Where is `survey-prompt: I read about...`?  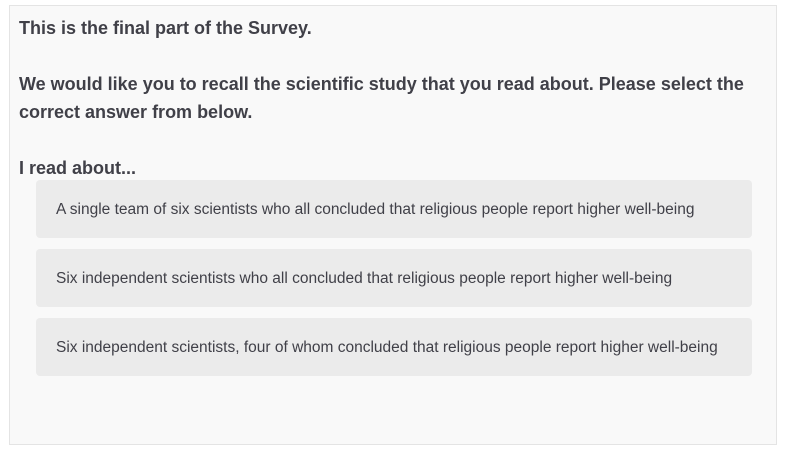
survey-prompt: I read about... is located at coordinates (78, 168).